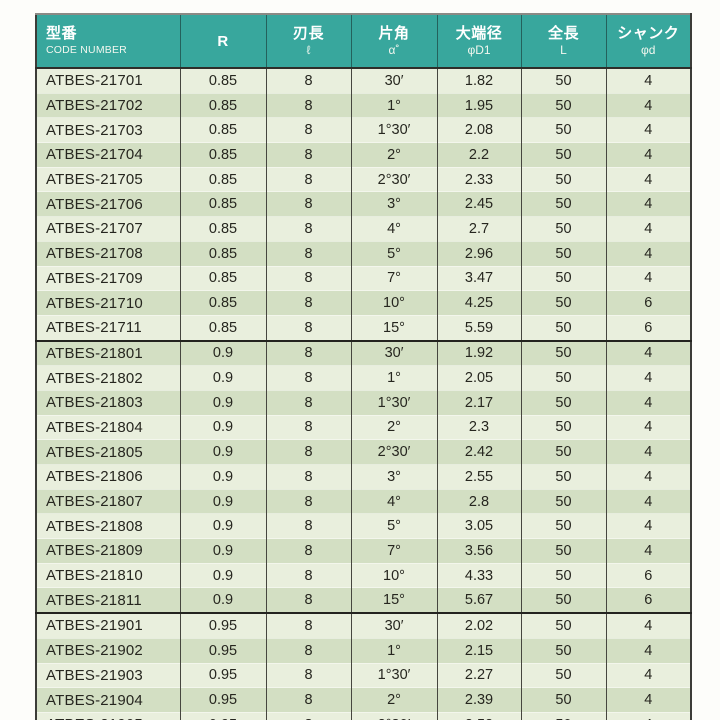  I want to click on table-row: ATBES-21801 0.9 8 30′ 1.92 50 4, so click(363, 353).